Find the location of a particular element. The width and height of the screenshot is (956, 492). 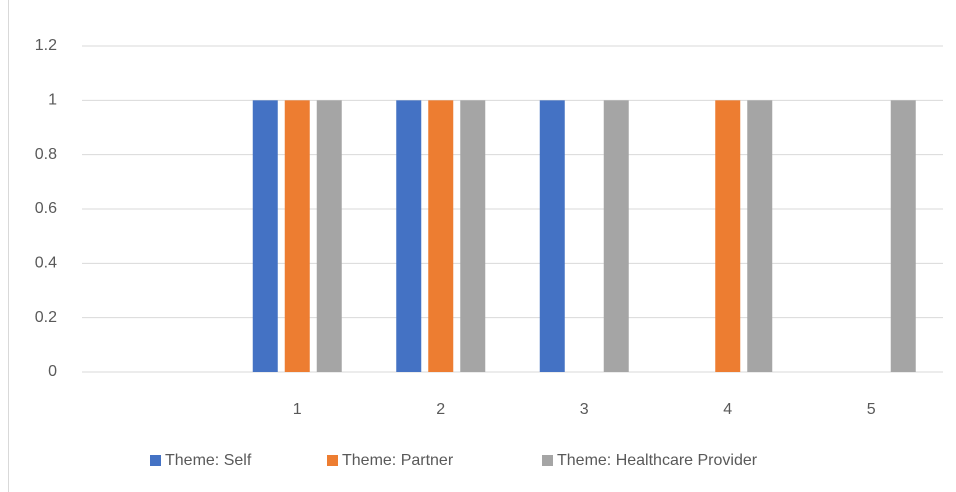

y-tick-label: 1 is located at coordinates (52, 100).